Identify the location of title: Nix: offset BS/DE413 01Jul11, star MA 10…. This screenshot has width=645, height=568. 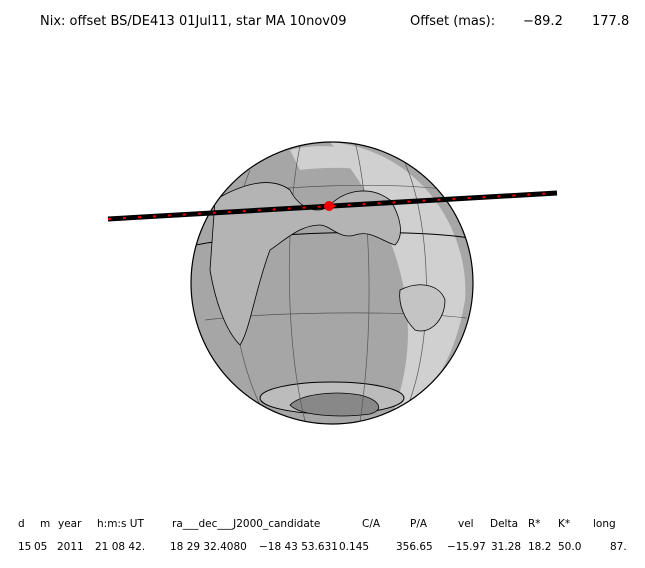
(193, 21).